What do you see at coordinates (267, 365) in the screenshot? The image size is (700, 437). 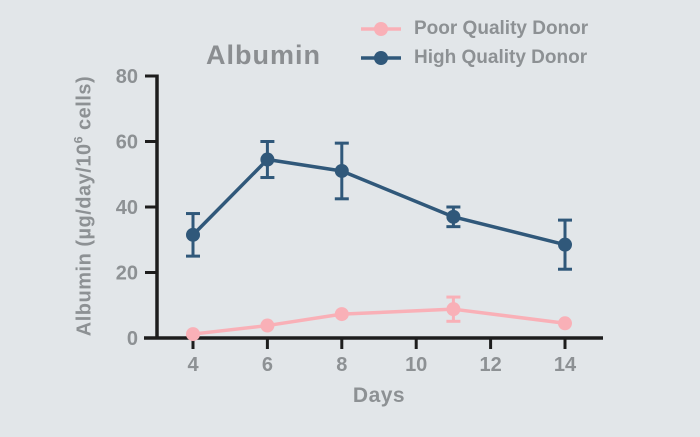 I see `x-tick-label: 6` at bounding box center [267, 365].